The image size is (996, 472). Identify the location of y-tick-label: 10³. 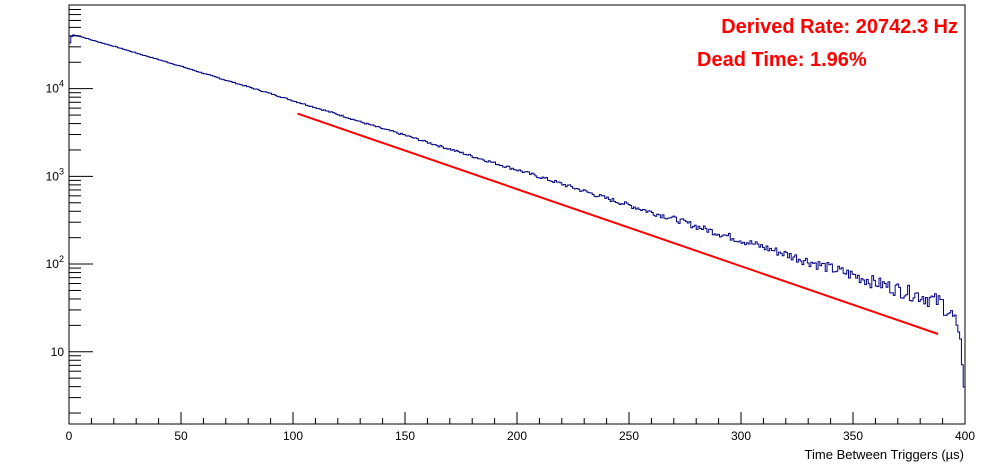
(55, 174).